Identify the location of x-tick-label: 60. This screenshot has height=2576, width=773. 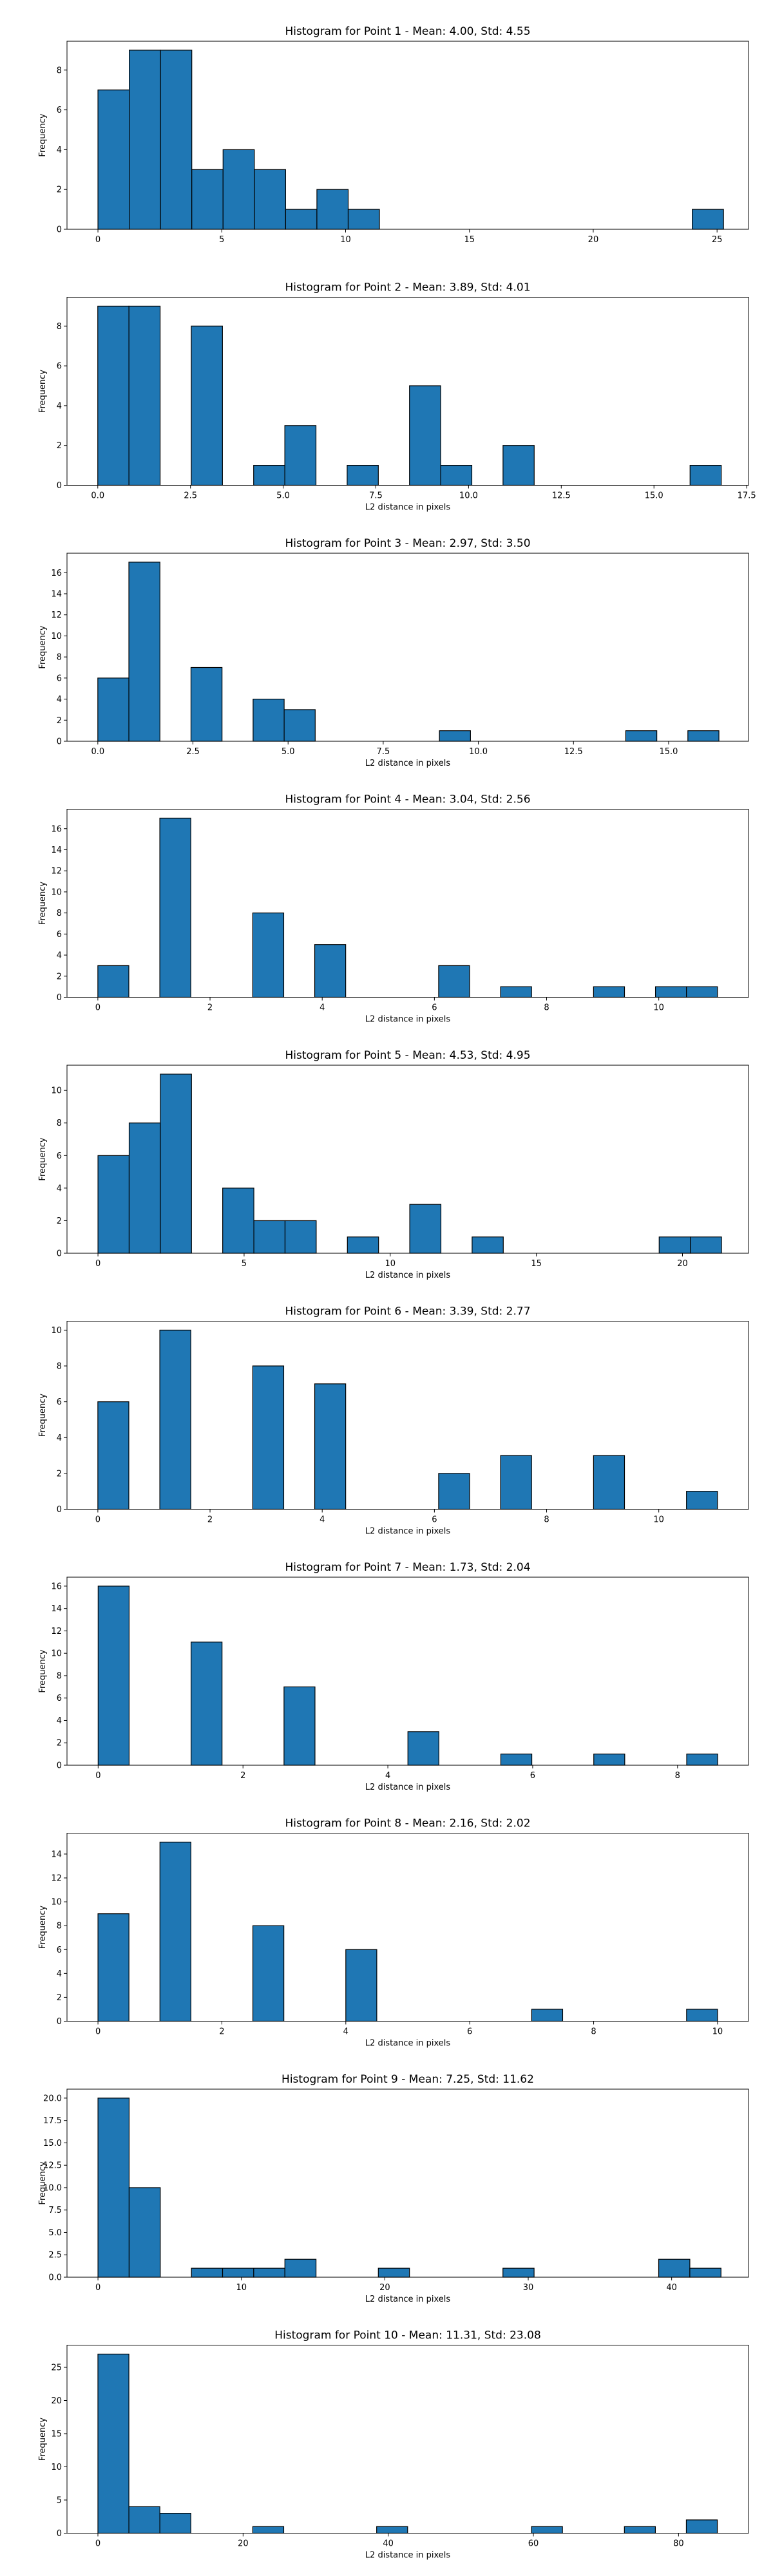
(533, 2544).